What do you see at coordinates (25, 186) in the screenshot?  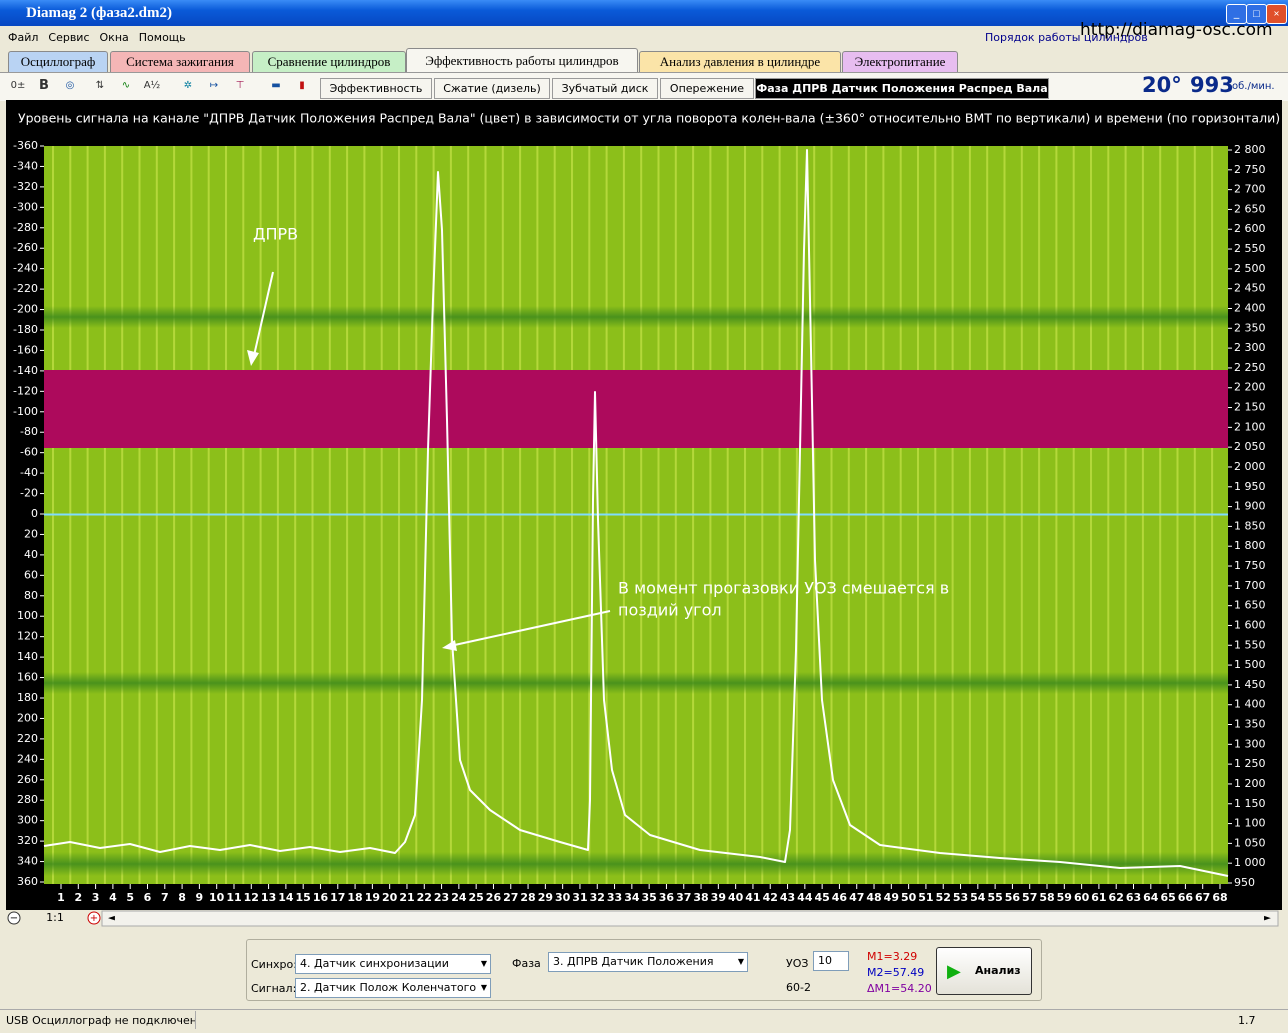 I see `y-tick-label: -320` at bounding box center [25, 186].